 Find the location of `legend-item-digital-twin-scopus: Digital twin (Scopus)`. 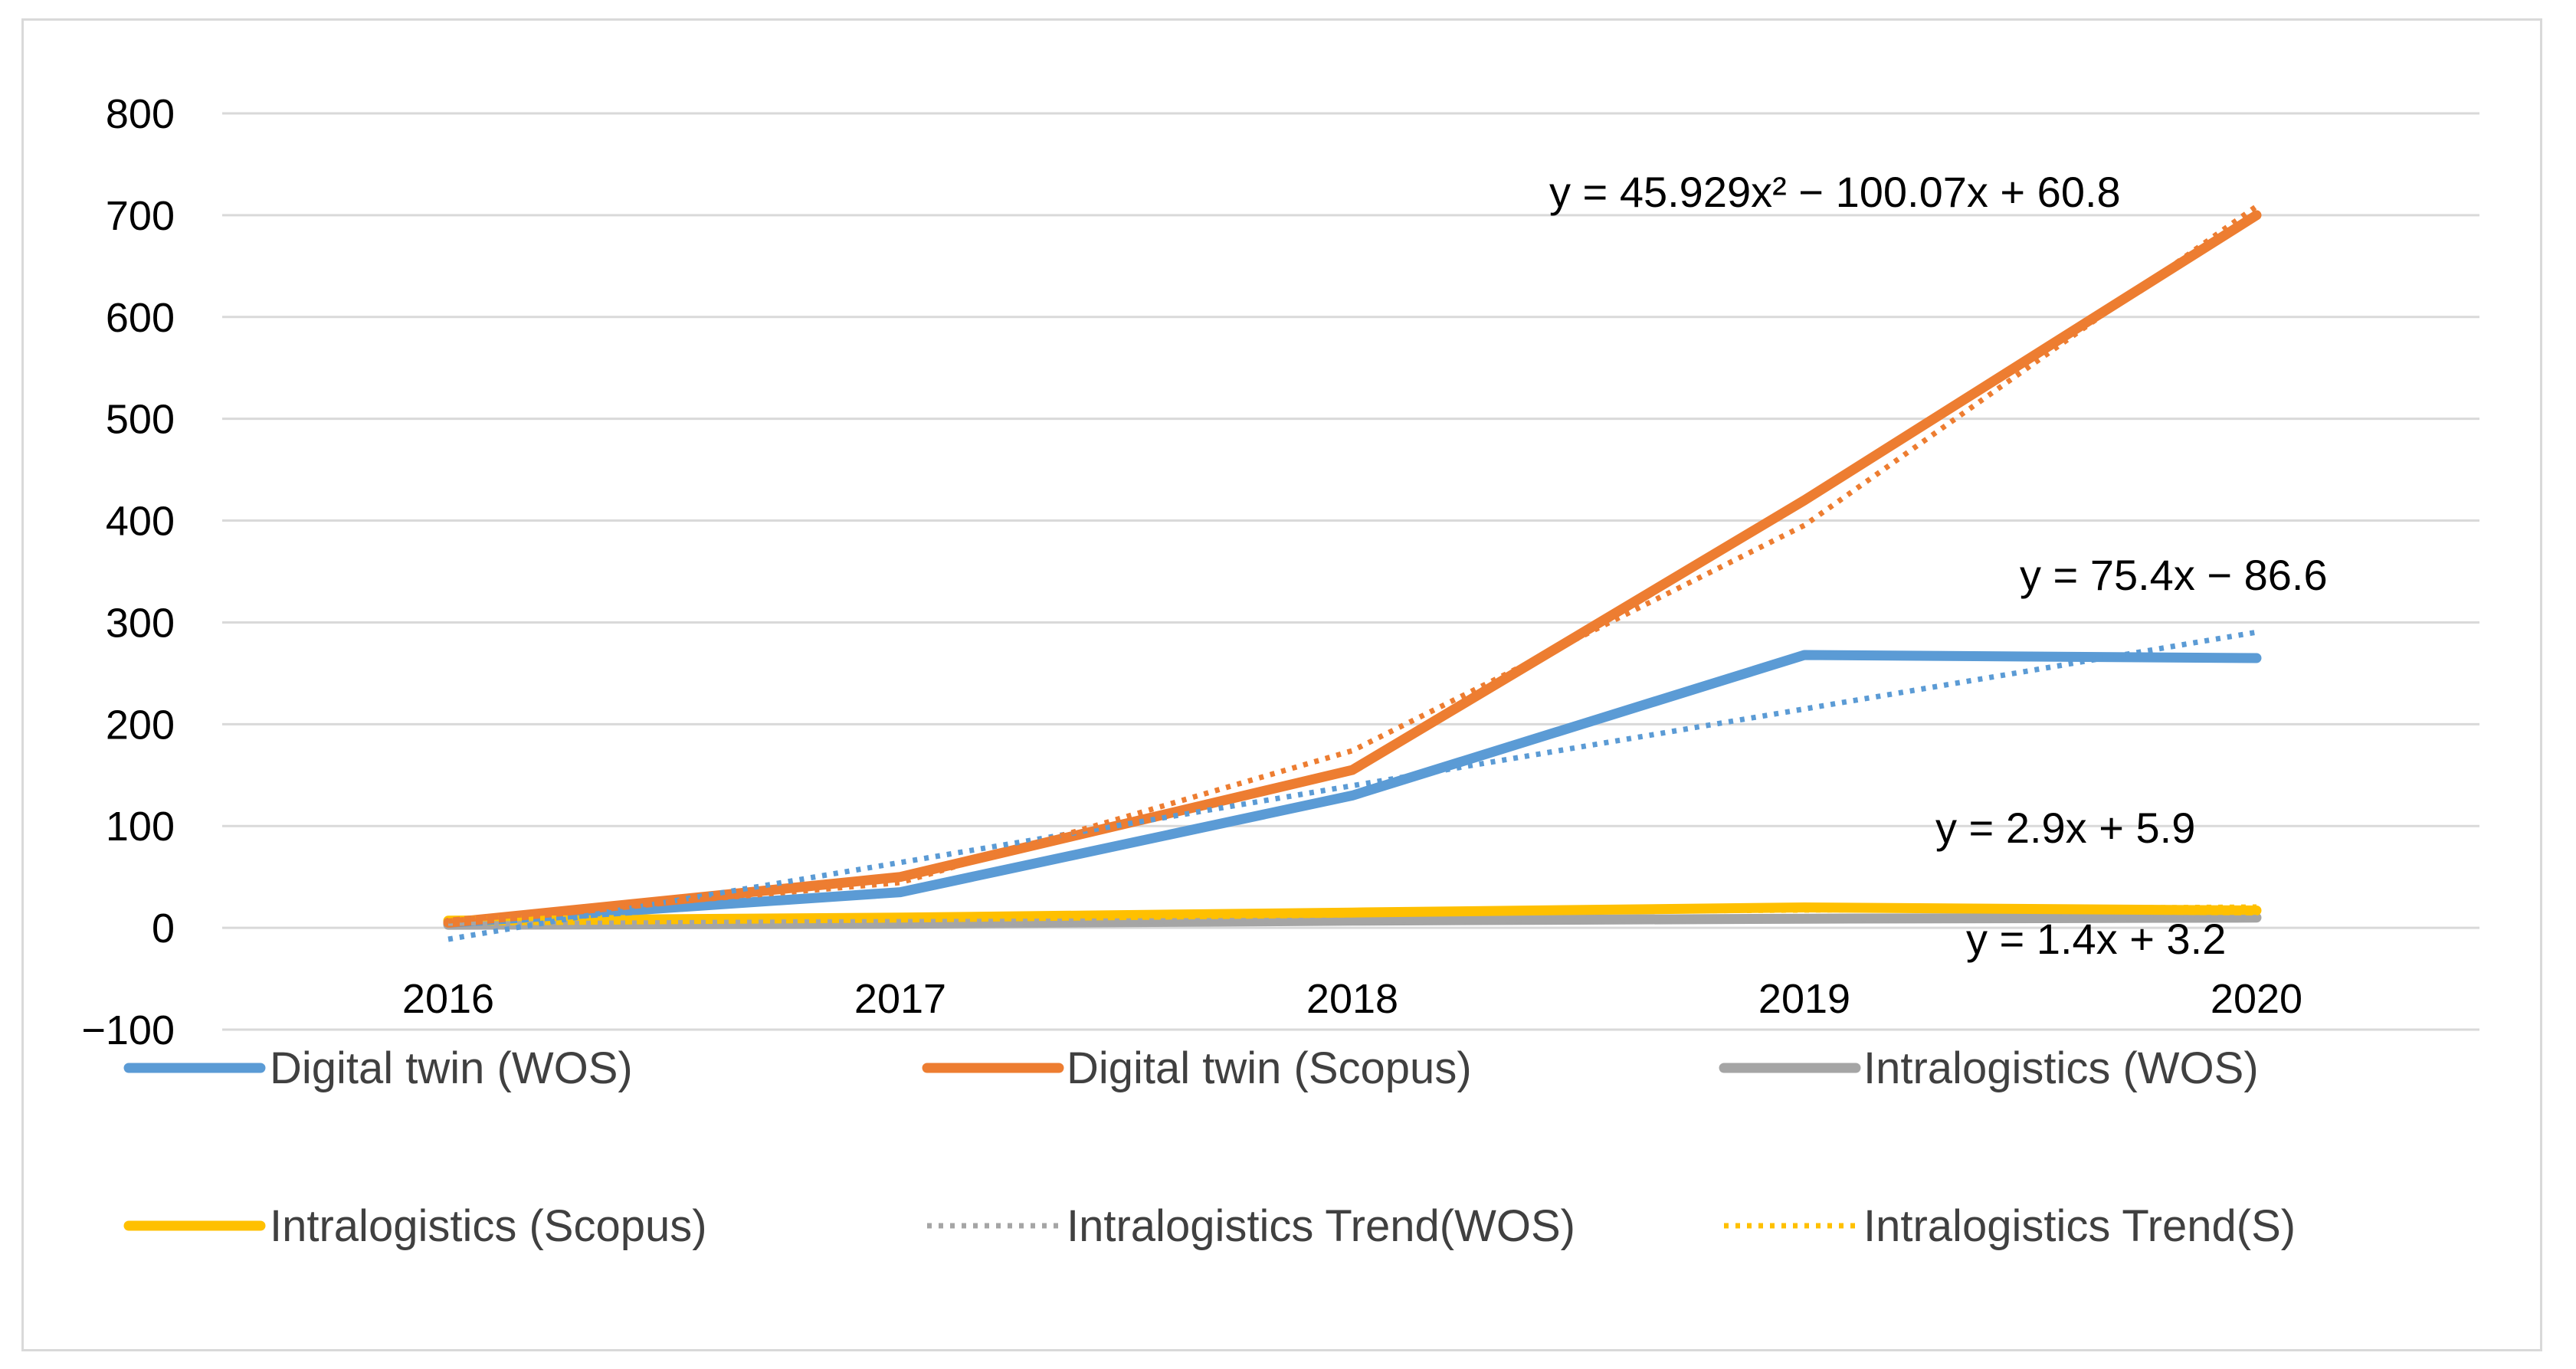

legend-item-digital-twin-scopus: Digital twin (Scopus) is located at coordinates (1197, 1068).